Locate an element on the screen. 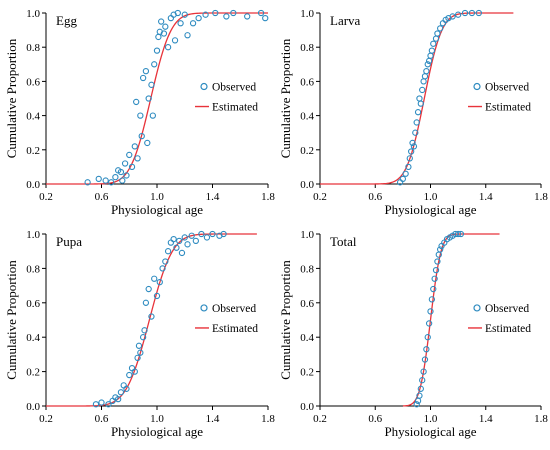  x-tick-label: 0.2 is located at coordinates (320, 419).